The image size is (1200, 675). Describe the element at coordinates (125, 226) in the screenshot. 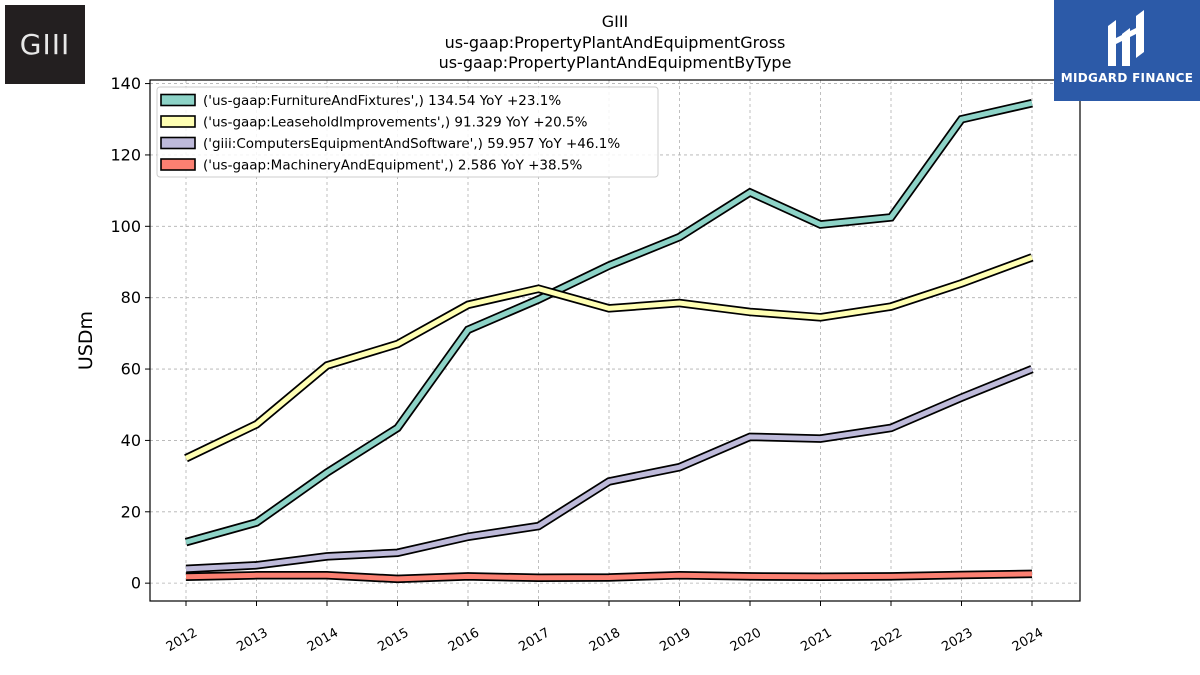

I see `y-tick-label: 100` at that location.